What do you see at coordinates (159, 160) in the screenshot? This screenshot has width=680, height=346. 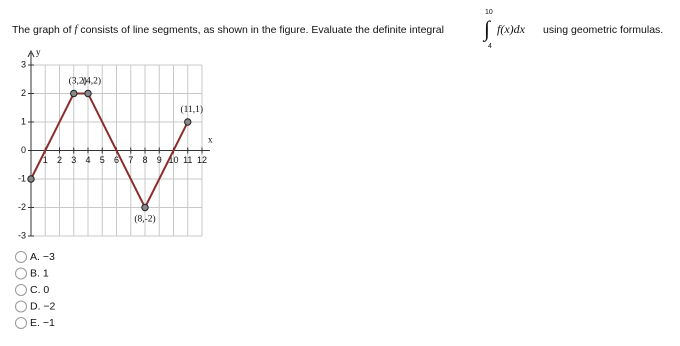 I see `x-tick-label: 9` at bounding box center [159, 160].